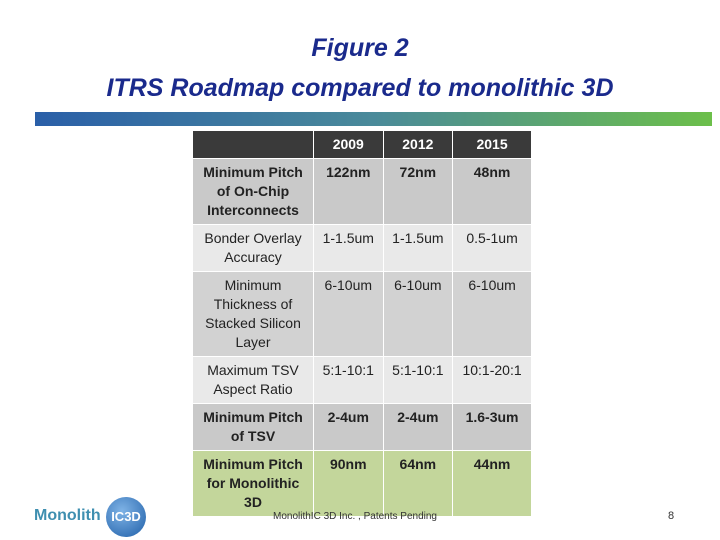  I want to click on table-cell: 90nm, so click(348, 483).